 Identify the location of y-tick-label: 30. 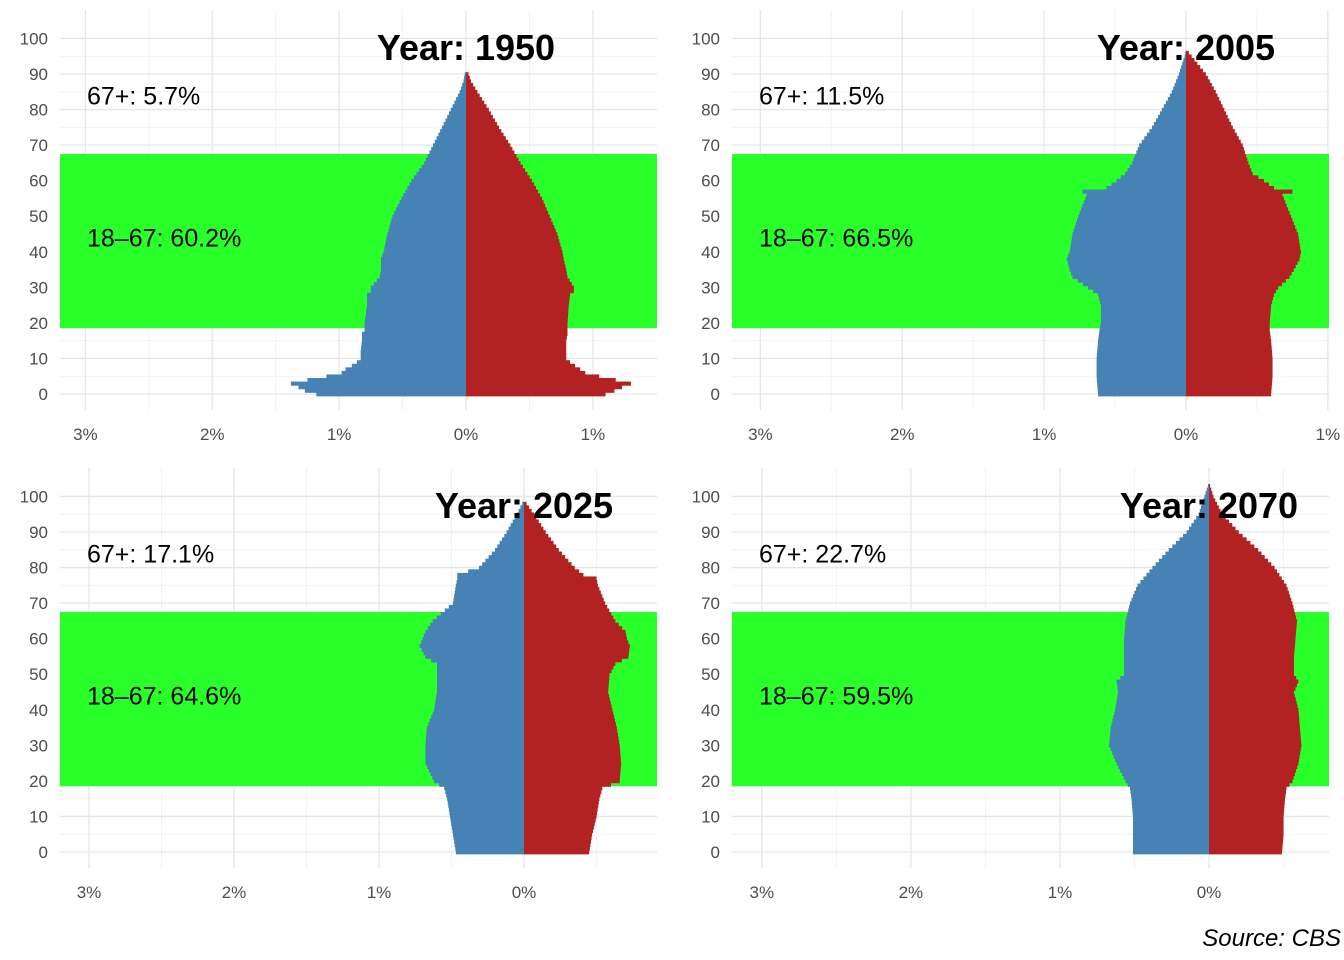
(710, 287).